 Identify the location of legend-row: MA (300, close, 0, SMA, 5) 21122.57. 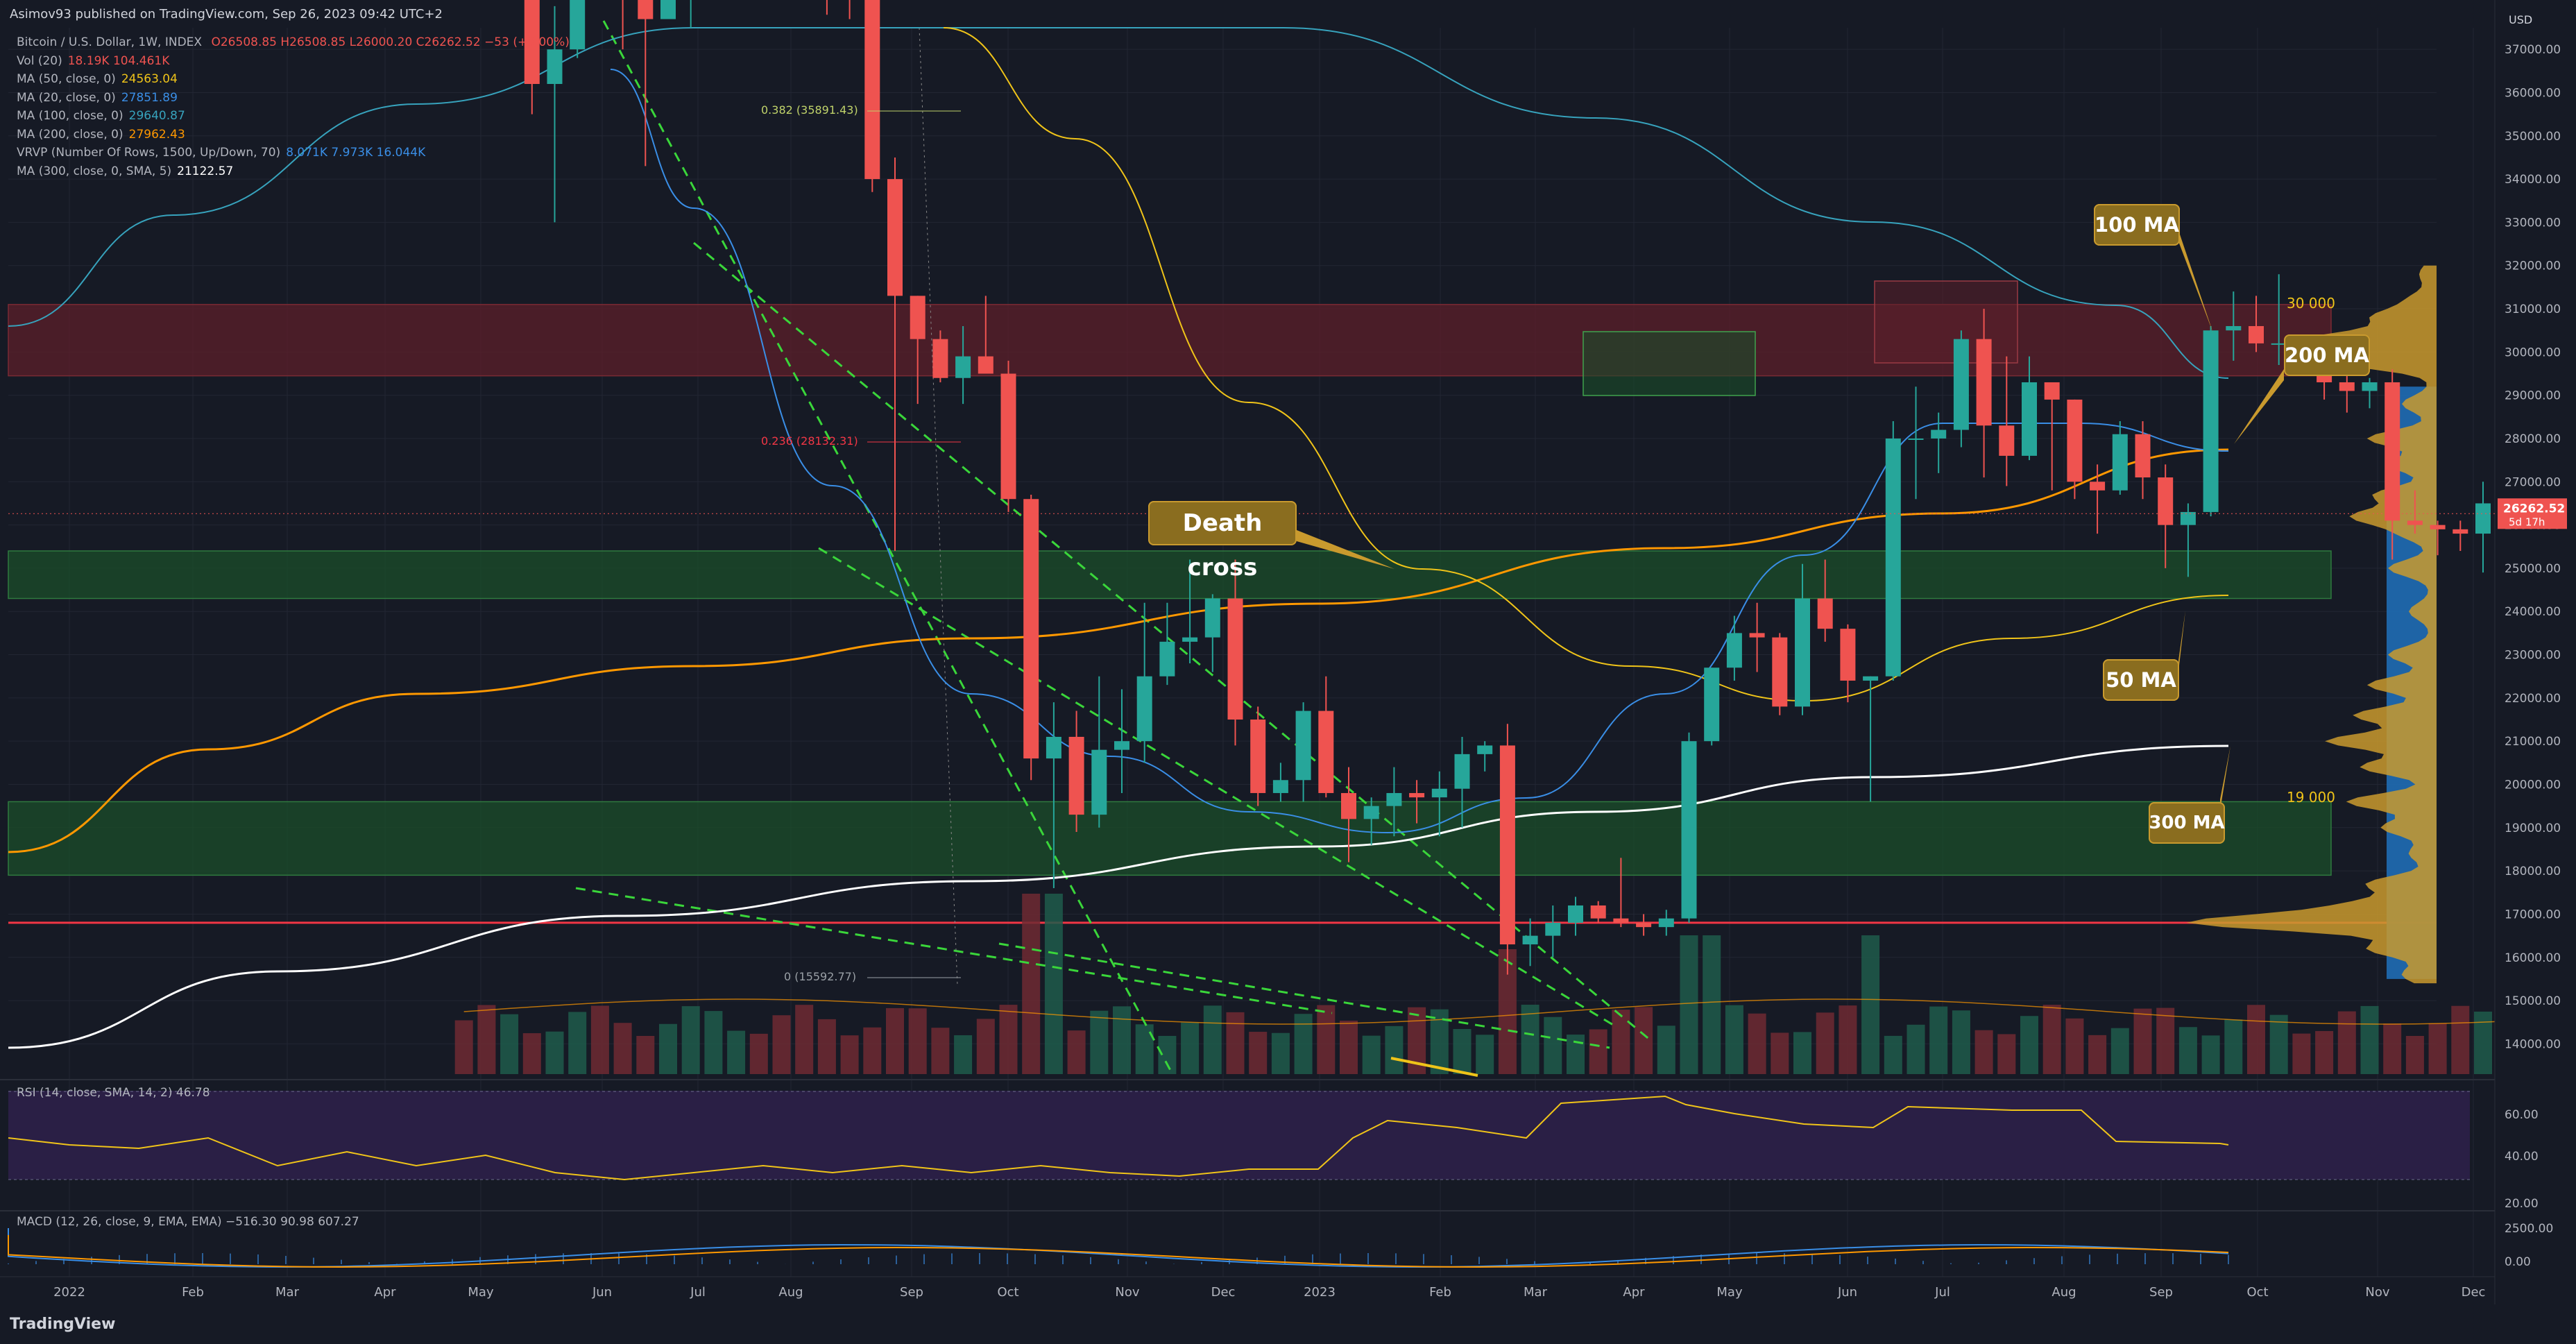
(293, 171).